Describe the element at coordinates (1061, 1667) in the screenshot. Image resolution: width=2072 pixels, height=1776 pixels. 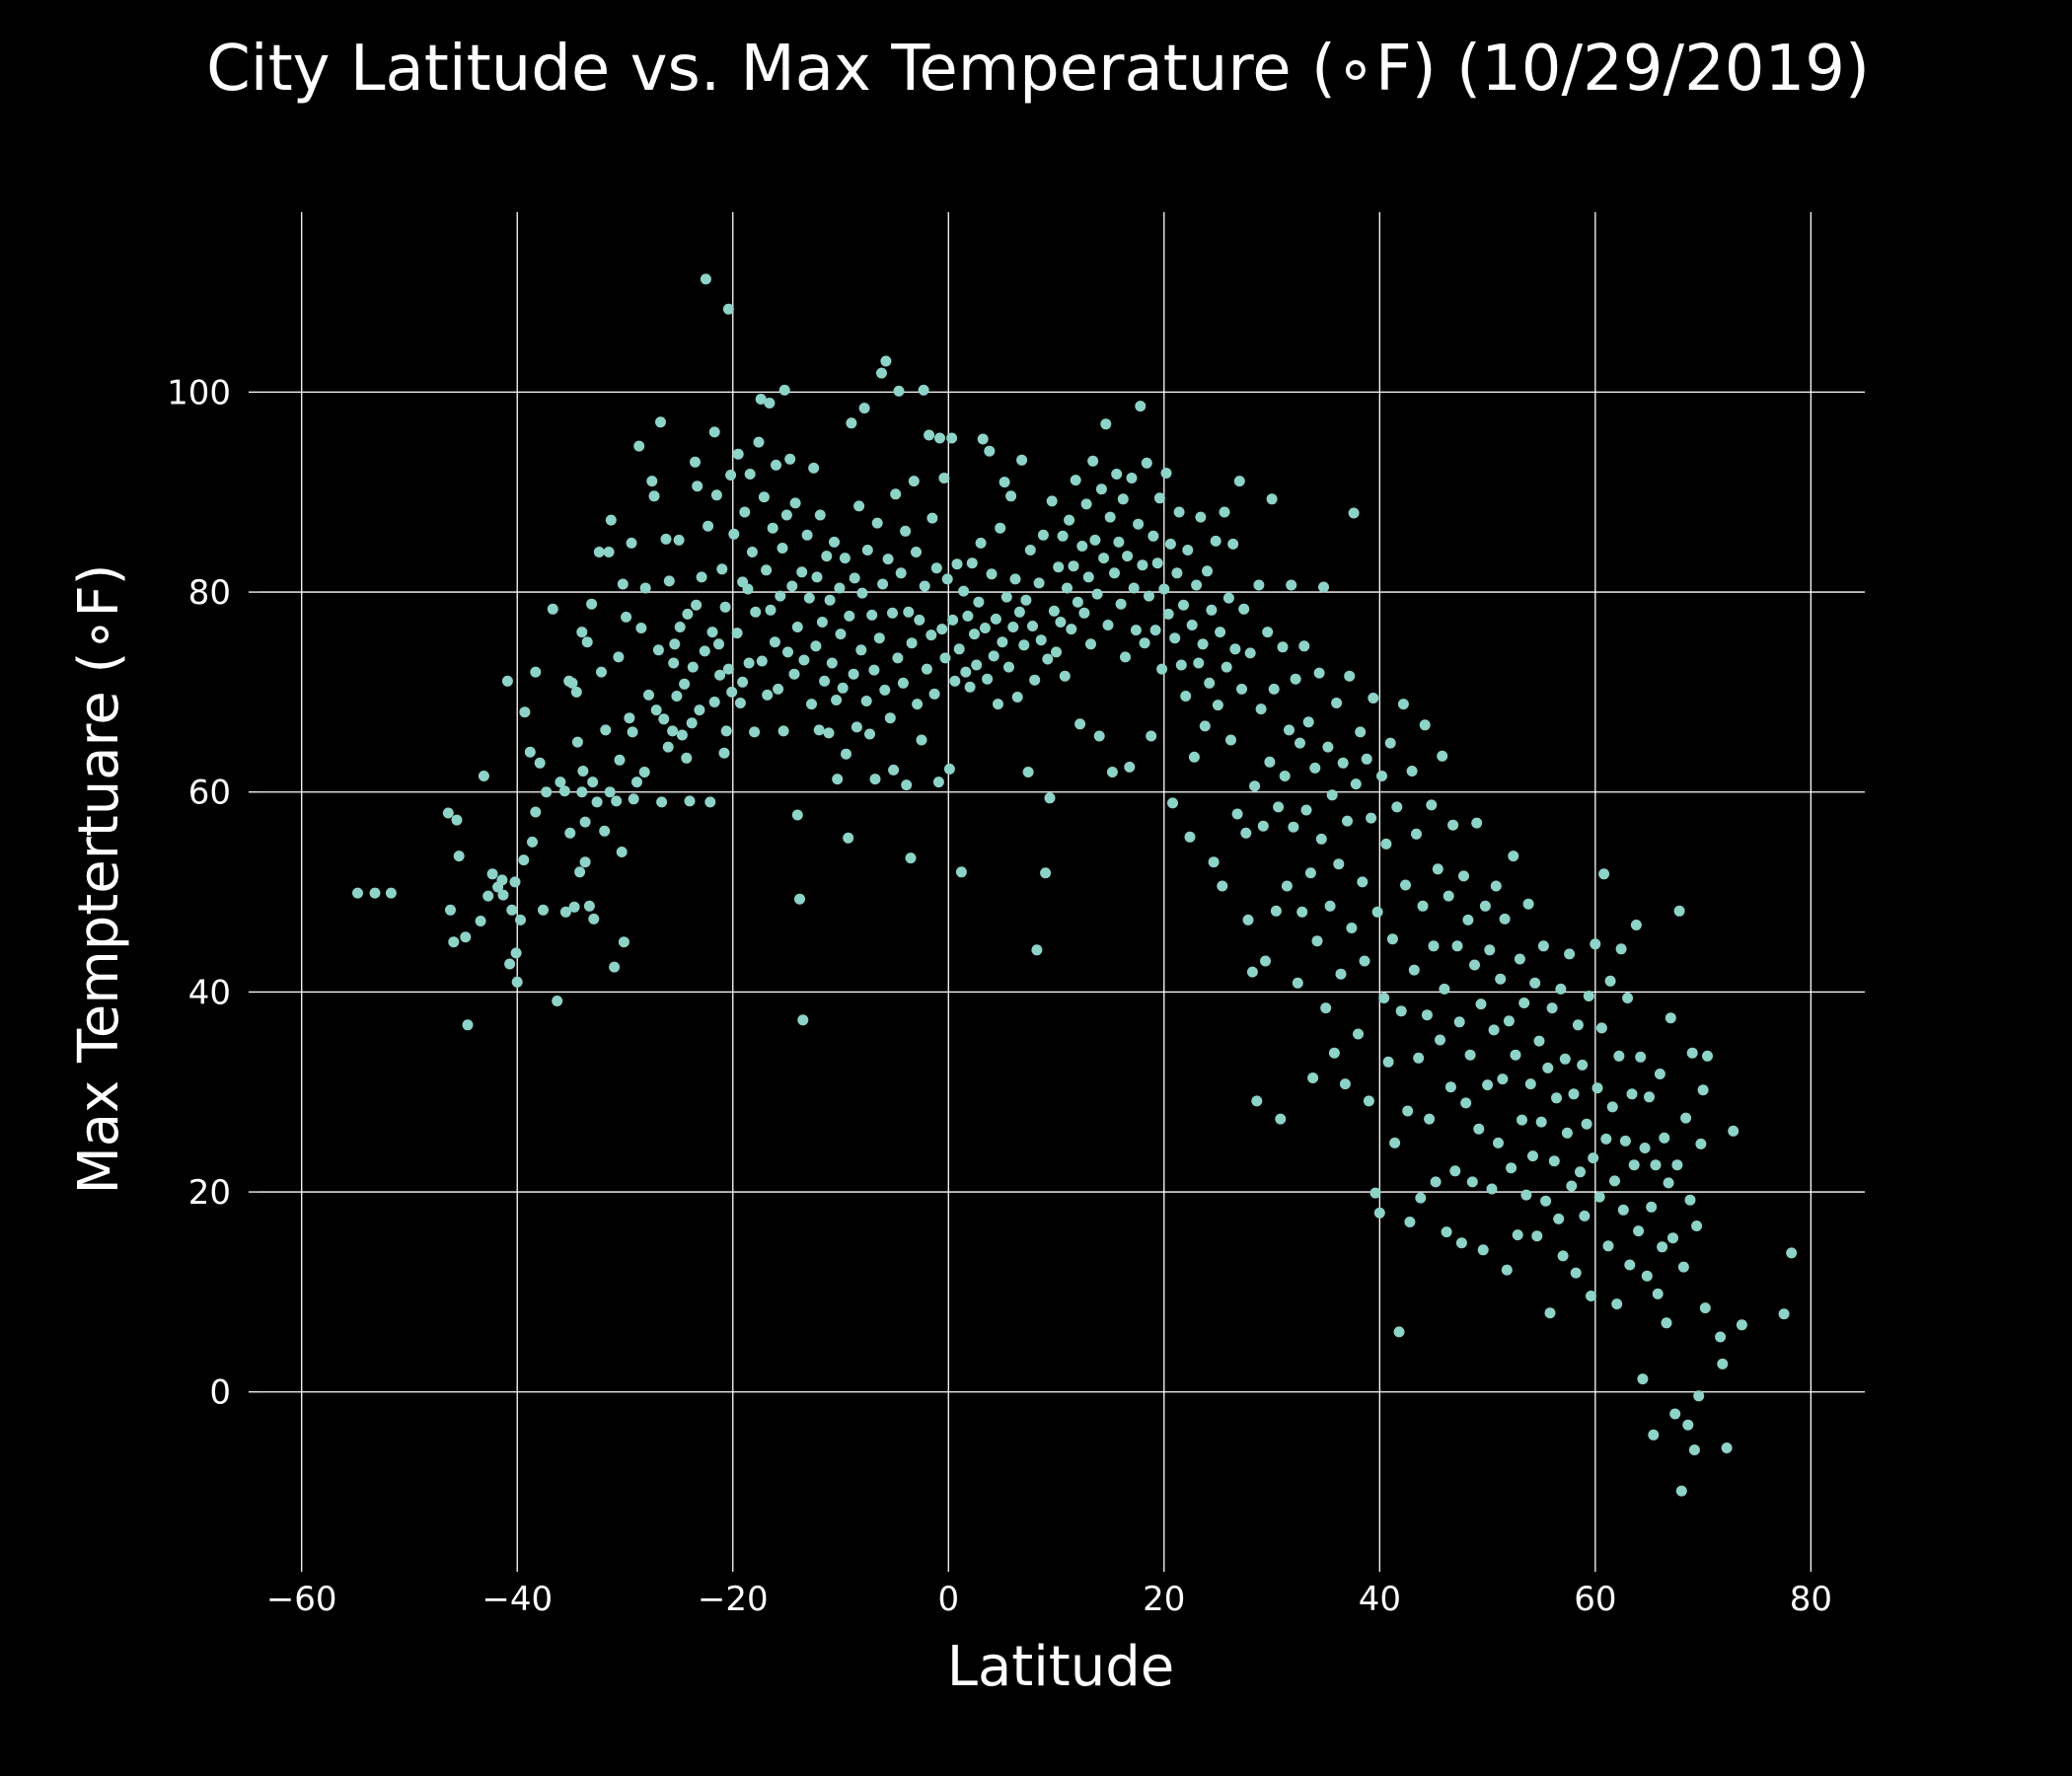
I see `x-axis-label: Latitude` at that location.